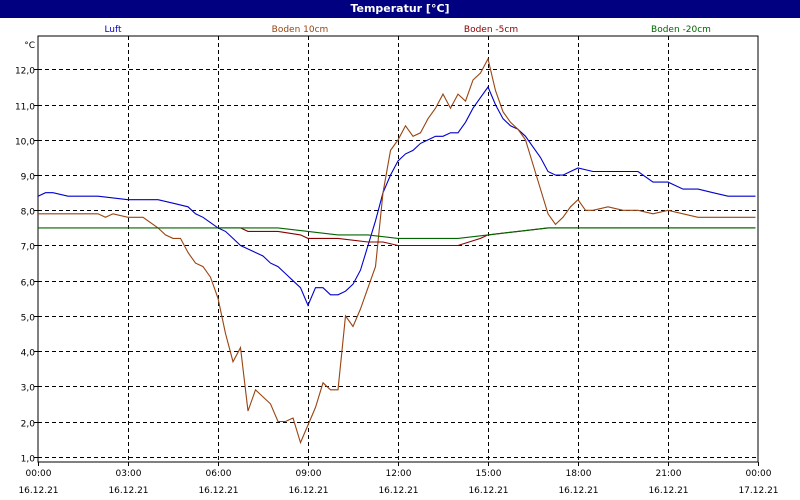 This screenshot has width=800, height=500. Describe the element at coordinates (489, 474) in the screenshot. I see `x-tick-time: 15:00` at that location.